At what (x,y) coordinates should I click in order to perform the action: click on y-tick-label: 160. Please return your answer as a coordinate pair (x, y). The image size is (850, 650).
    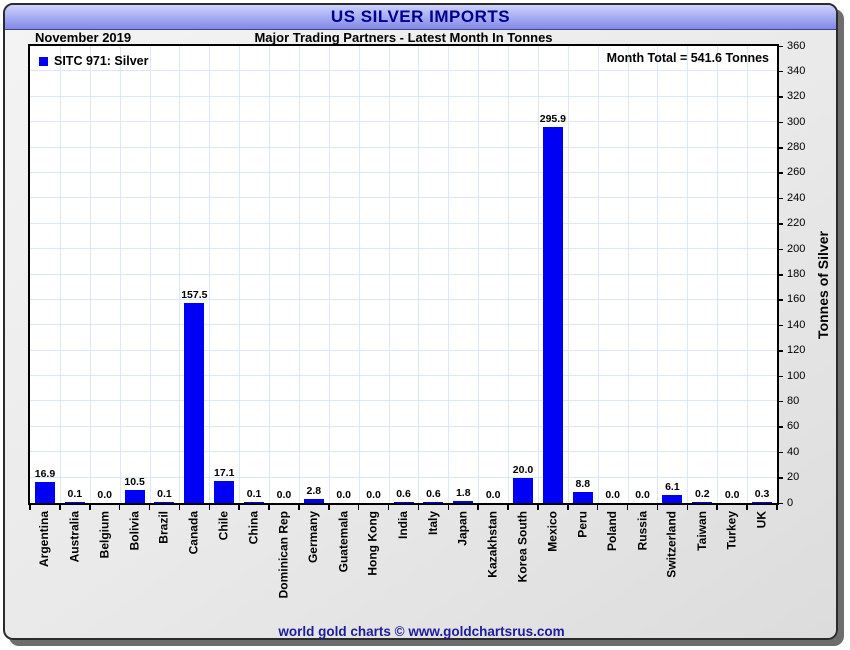
    Looking at the image, I should click on (796, 299).